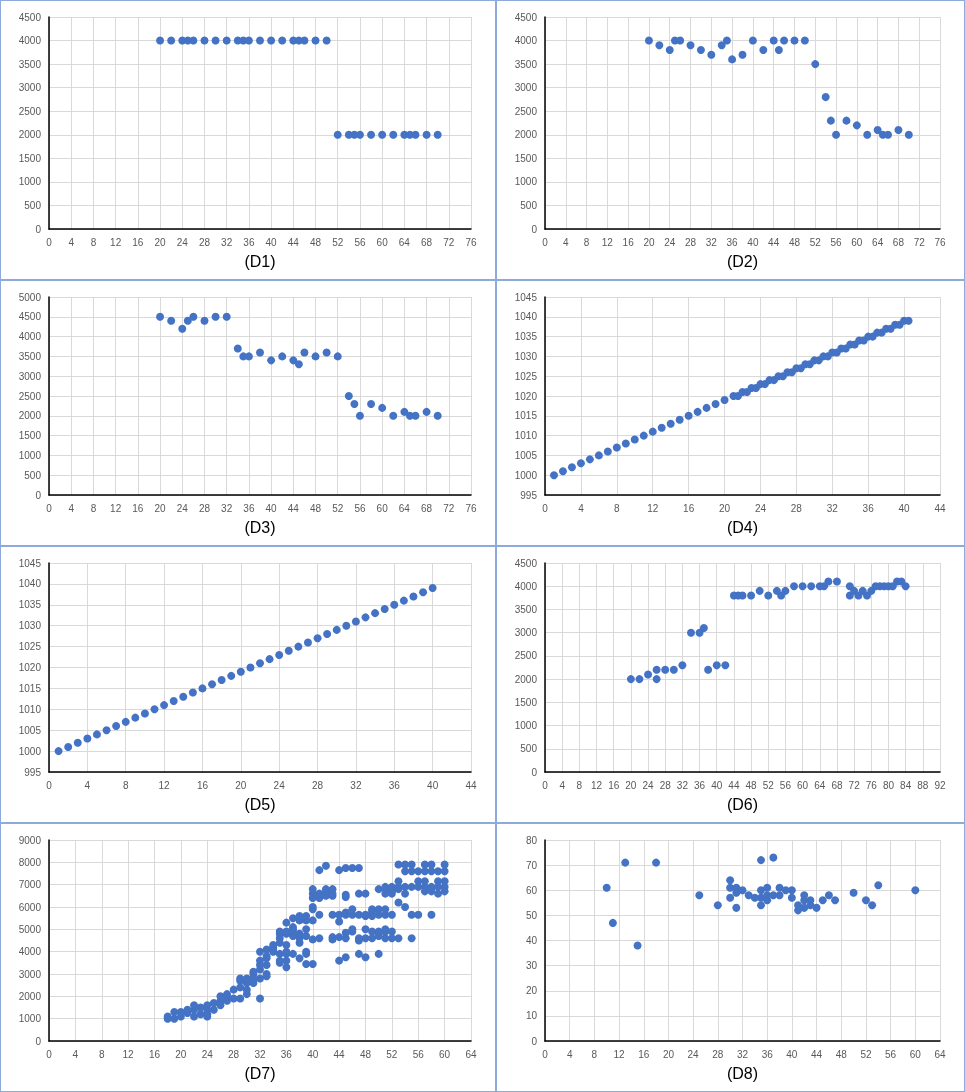 The image size is (965, 1092). Describe the element at coordinates (891, 1054) in the screenshot. I see `x-tick-label: 56` at that location.